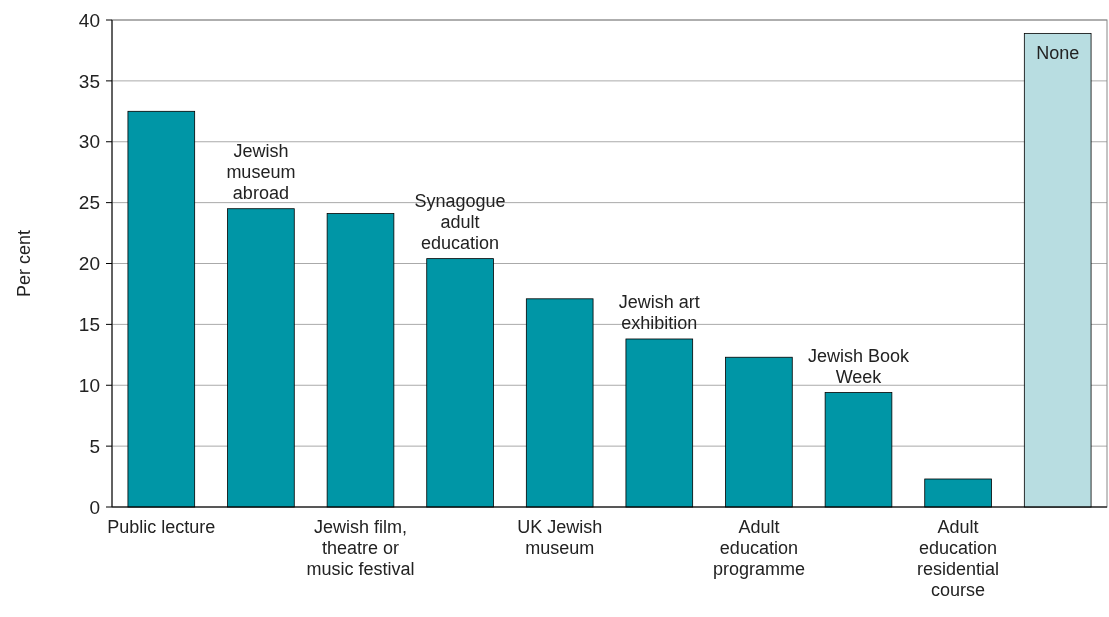  Describe the element at coordinates (560, 537) in the screenshot. I see `x-tick-label: UK Jewish museum` at that location.